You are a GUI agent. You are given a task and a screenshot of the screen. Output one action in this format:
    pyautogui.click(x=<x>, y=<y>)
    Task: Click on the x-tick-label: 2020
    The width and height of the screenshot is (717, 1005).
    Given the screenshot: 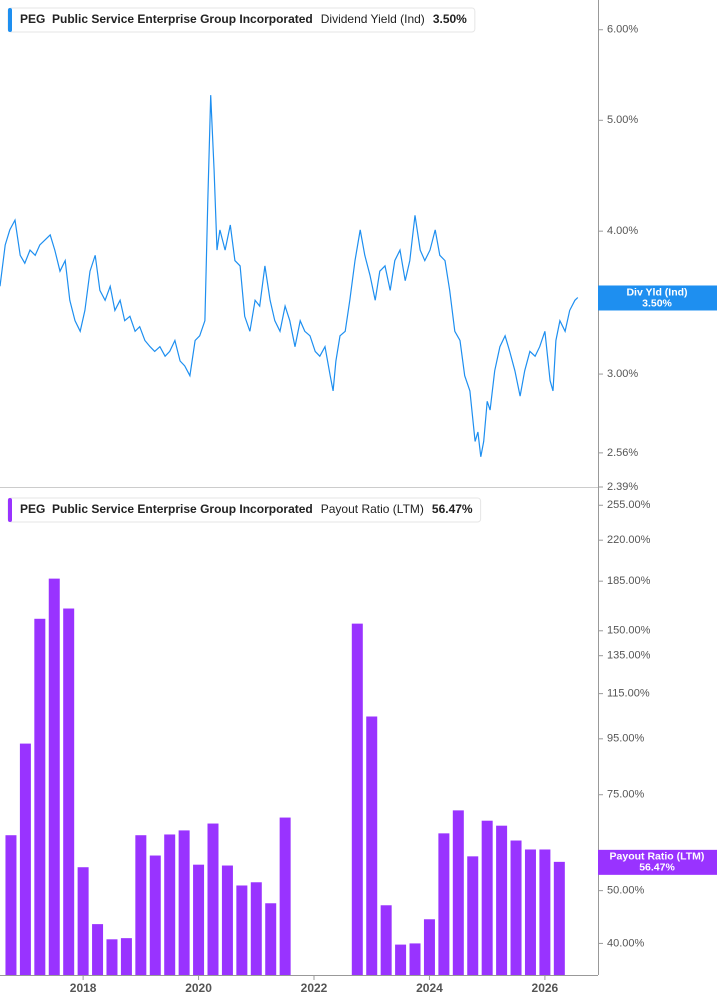 What is the action you would take?
    pyautogui.click(x=198, y=988)
    